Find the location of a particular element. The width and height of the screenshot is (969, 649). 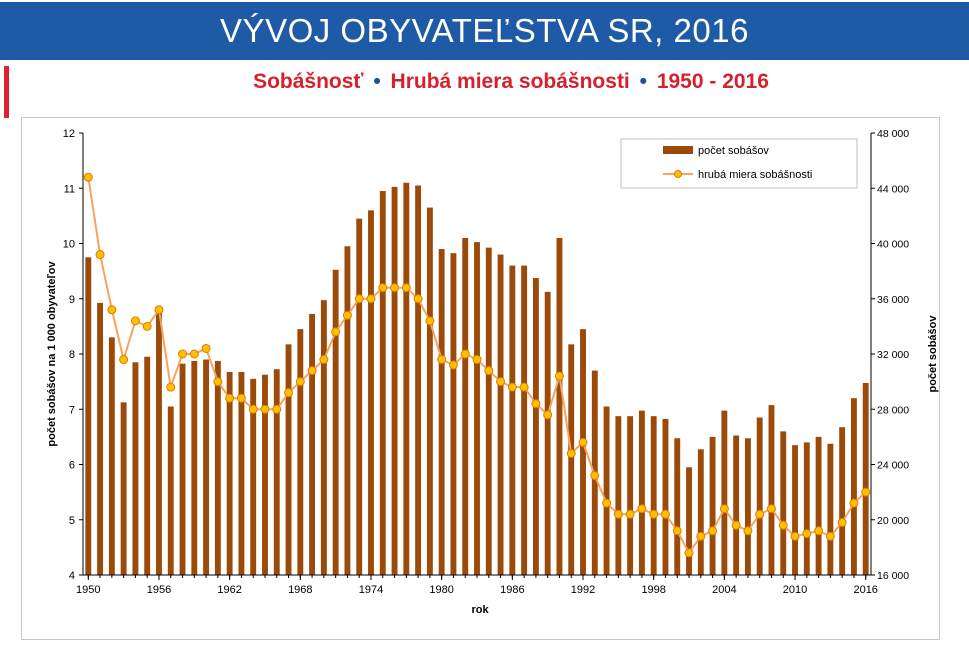

bar-1971 is located at coordinates (335, 422).